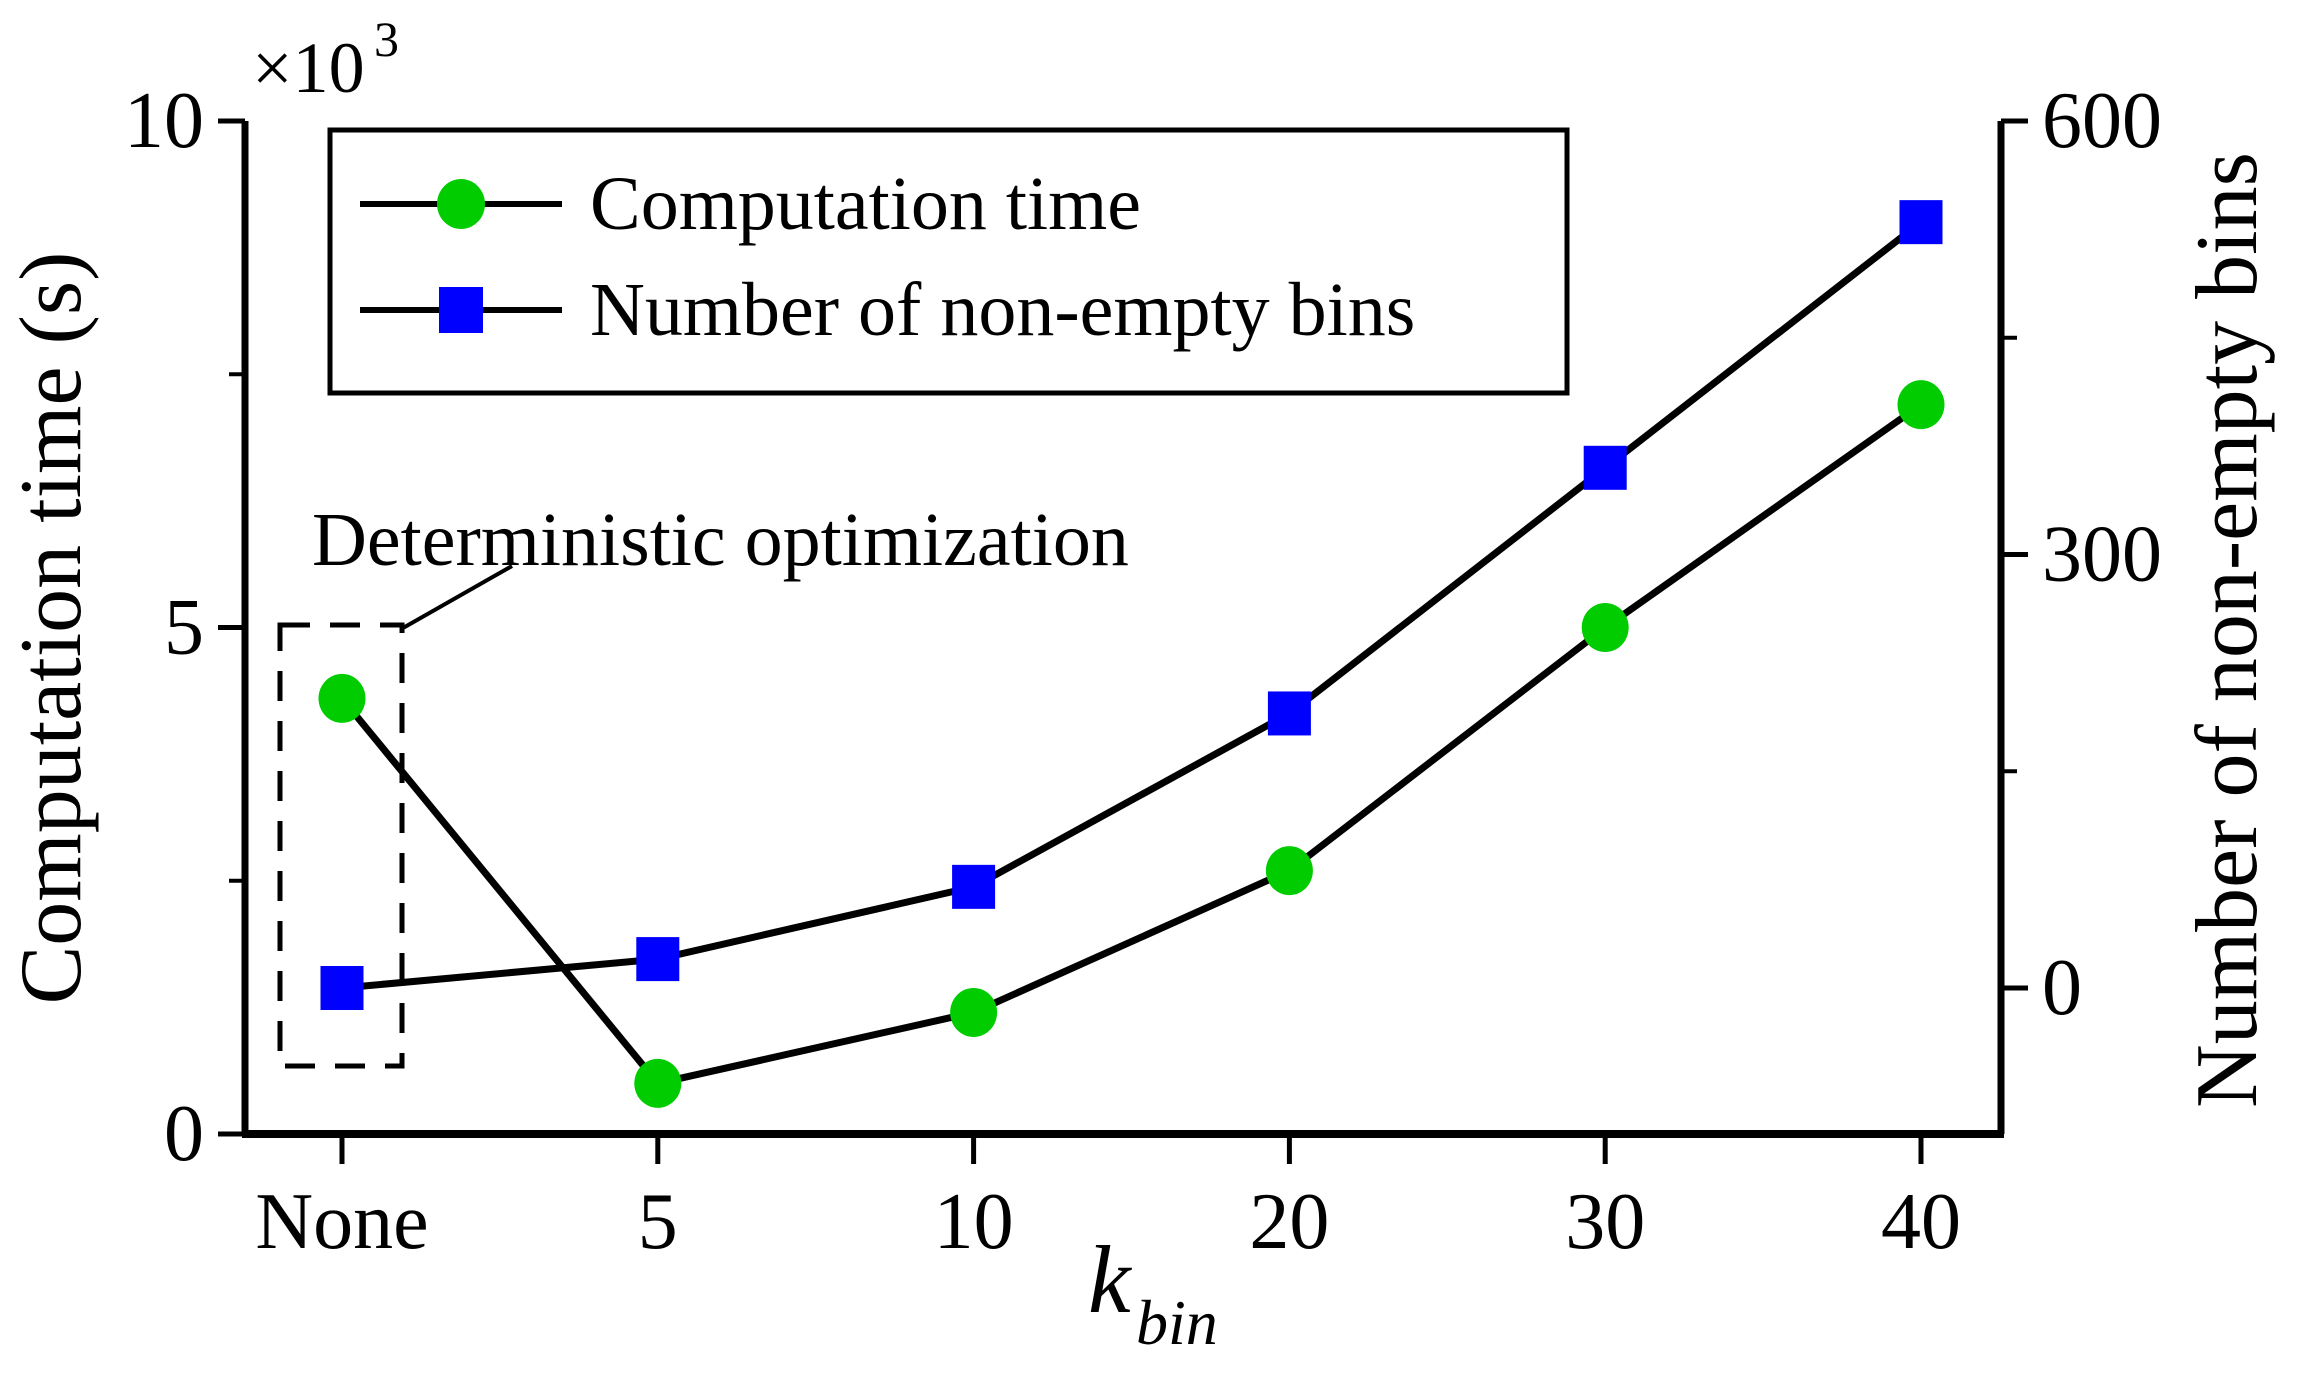  Describe the element at coordinates (1605, 1222) in the screenshot. I see `x-axis-tick-label: 30` at that location.